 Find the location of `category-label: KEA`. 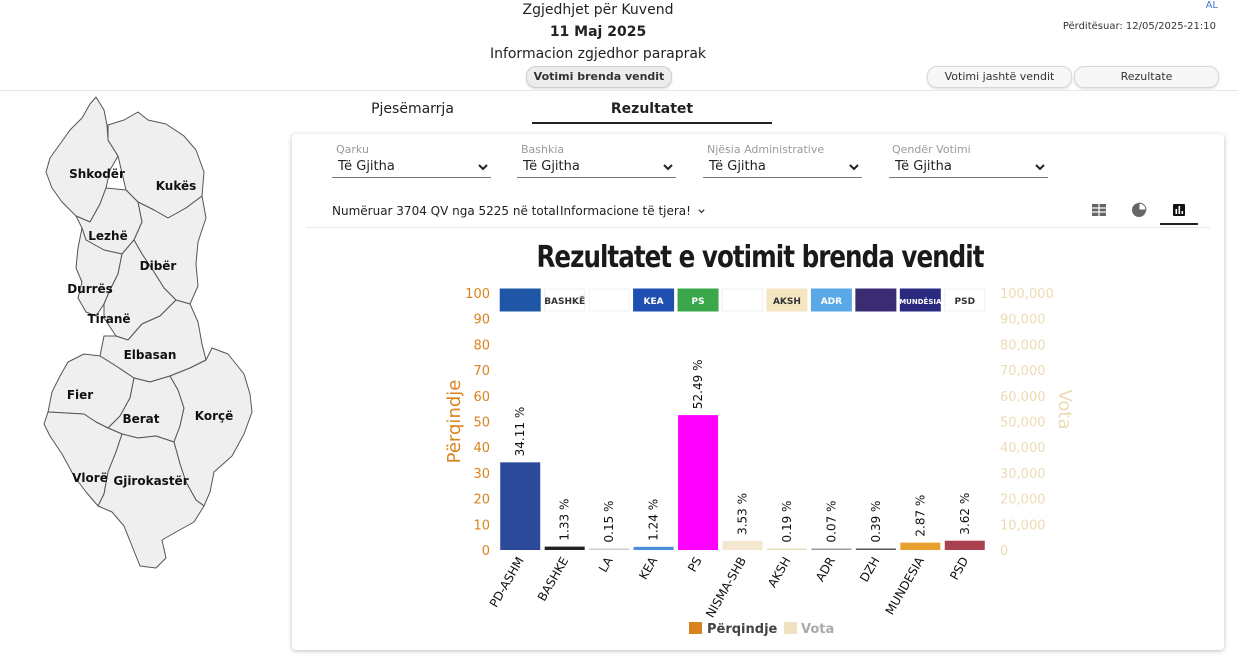

category-label: KEA is located at coordinates (648, 568).